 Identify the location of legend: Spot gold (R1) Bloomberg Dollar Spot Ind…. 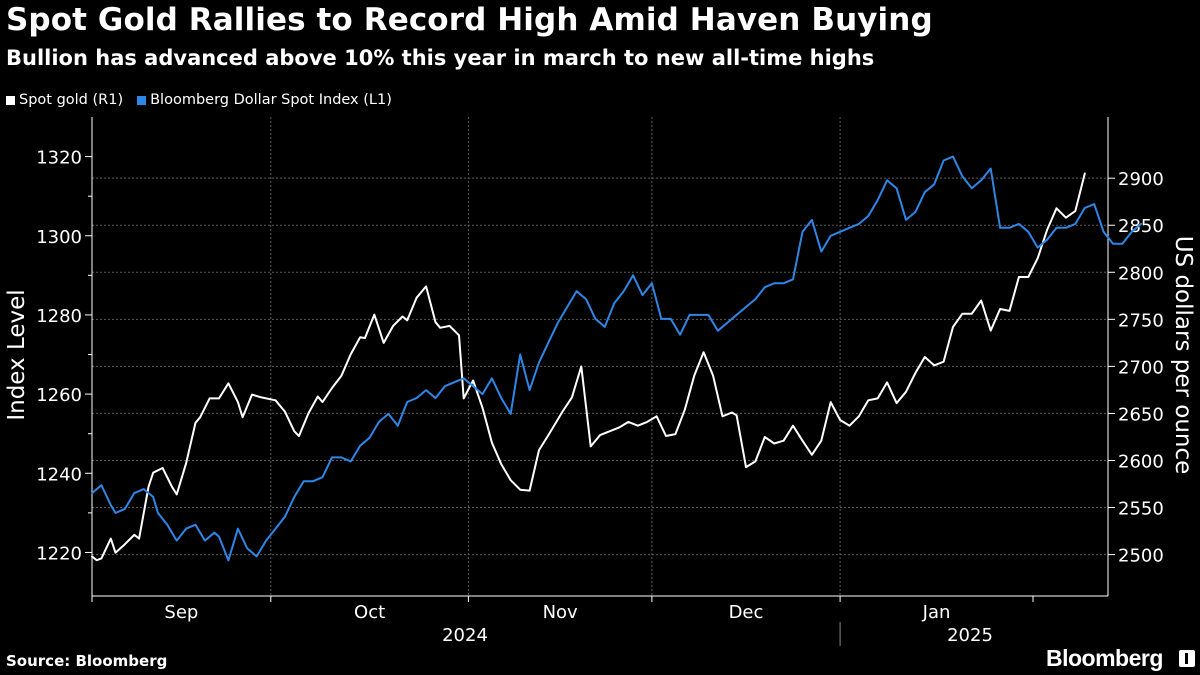
(206, 100).